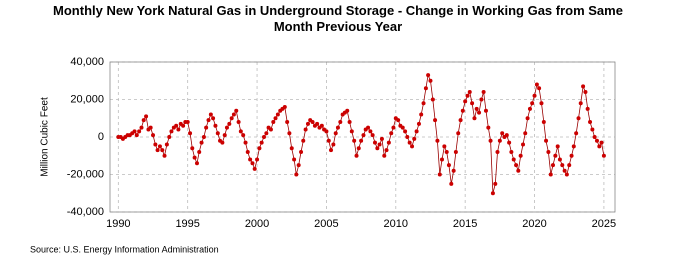 This screenshot has width=675, height=275. What do you see at coordinates (87, 62) in the screenshot?
I see `y-tick-label: 40,000` at bounding box center [87, 62].